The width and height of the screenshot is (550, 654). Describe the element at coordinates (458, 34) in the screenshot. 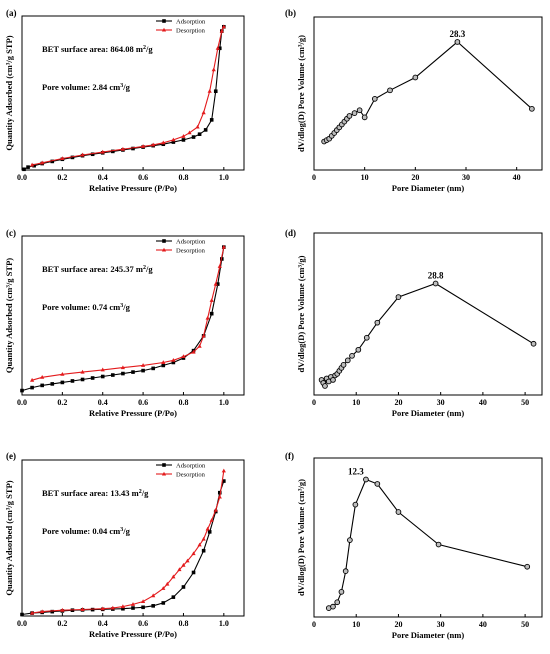

I see `peak-label-b: 28.3` at that location.